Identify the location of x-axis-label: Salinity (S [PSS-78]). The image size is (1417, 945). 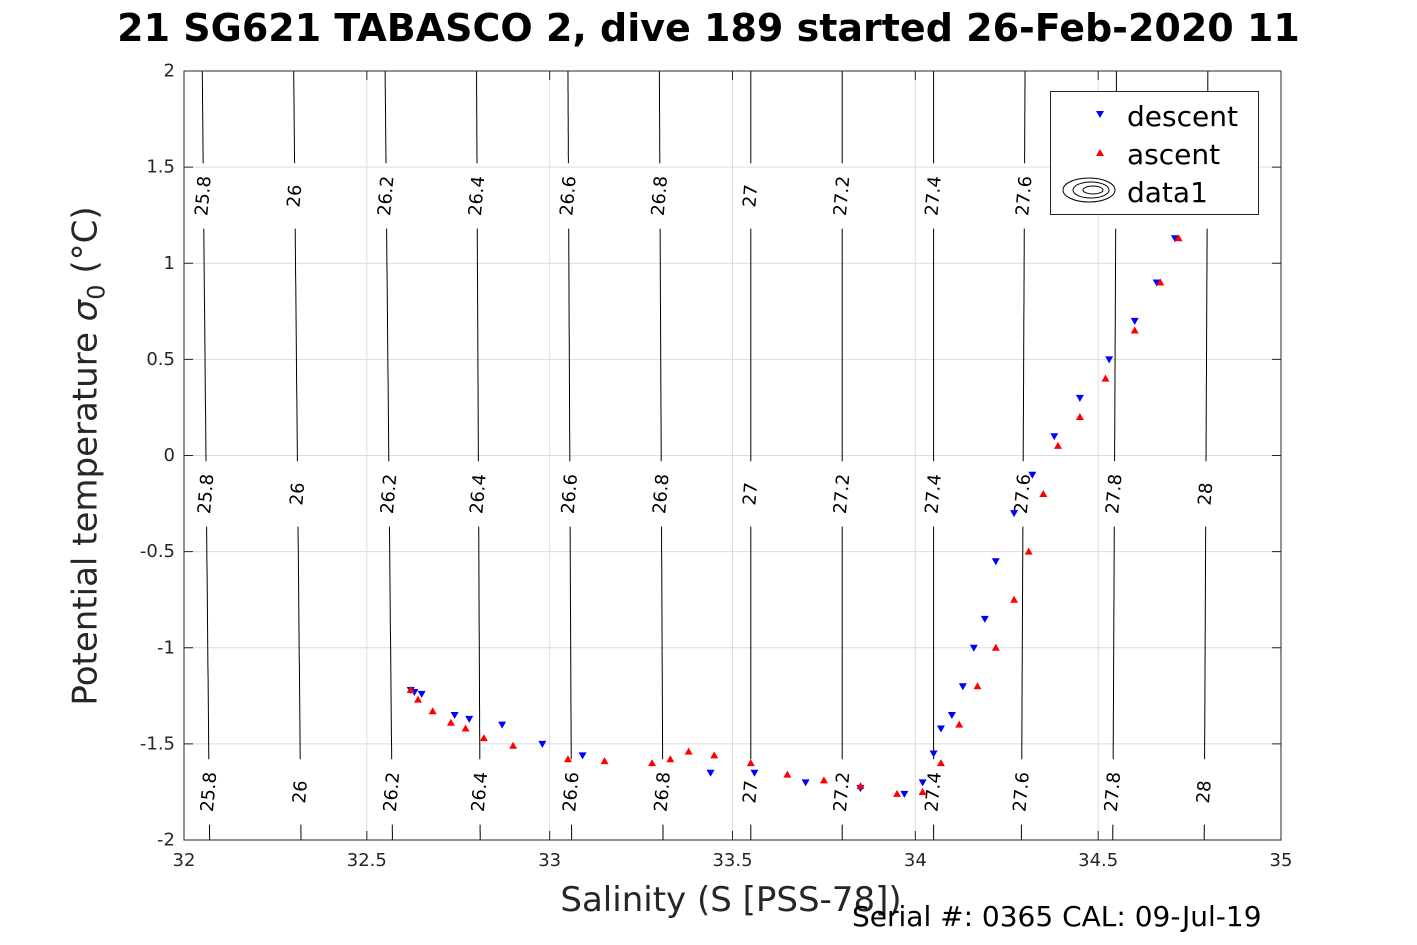
(731, 900).